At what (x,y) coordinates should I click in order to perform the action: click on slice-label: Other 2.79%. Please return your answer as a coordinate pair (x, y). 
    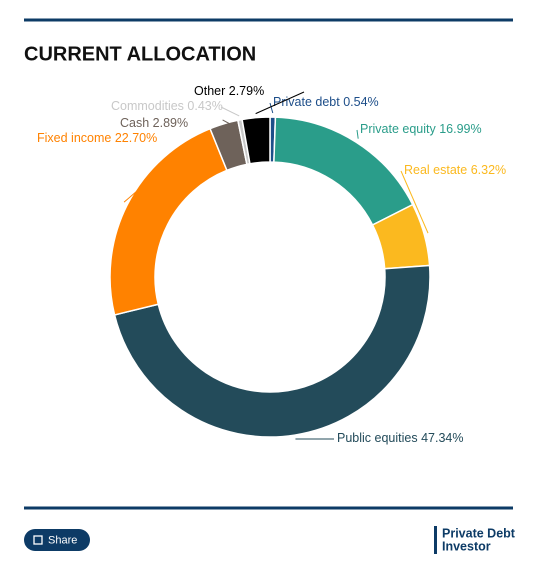
    Looking at the image, I should click on (229, 91).